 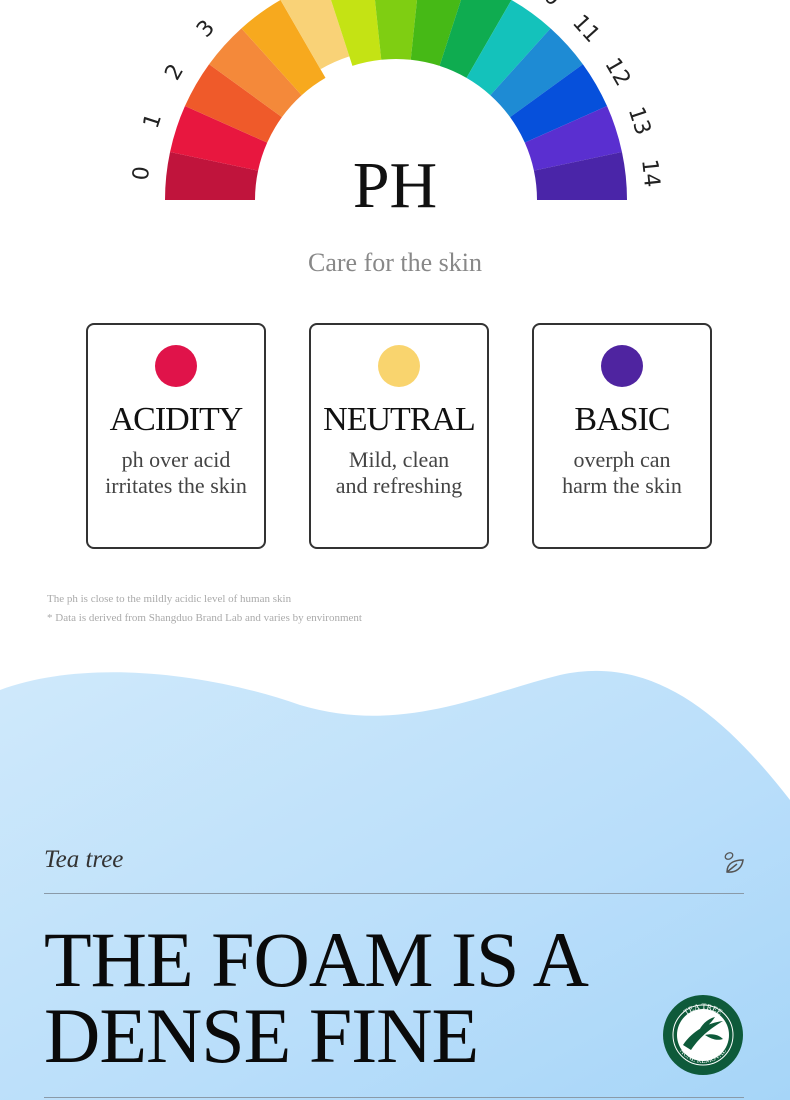 What do you see at coordinates (703, 1035) in the screenshot?
I see `tea-tree-badge-logo: TEA TREE ACNE REMOVAL` at bounding box center [703, 1035].